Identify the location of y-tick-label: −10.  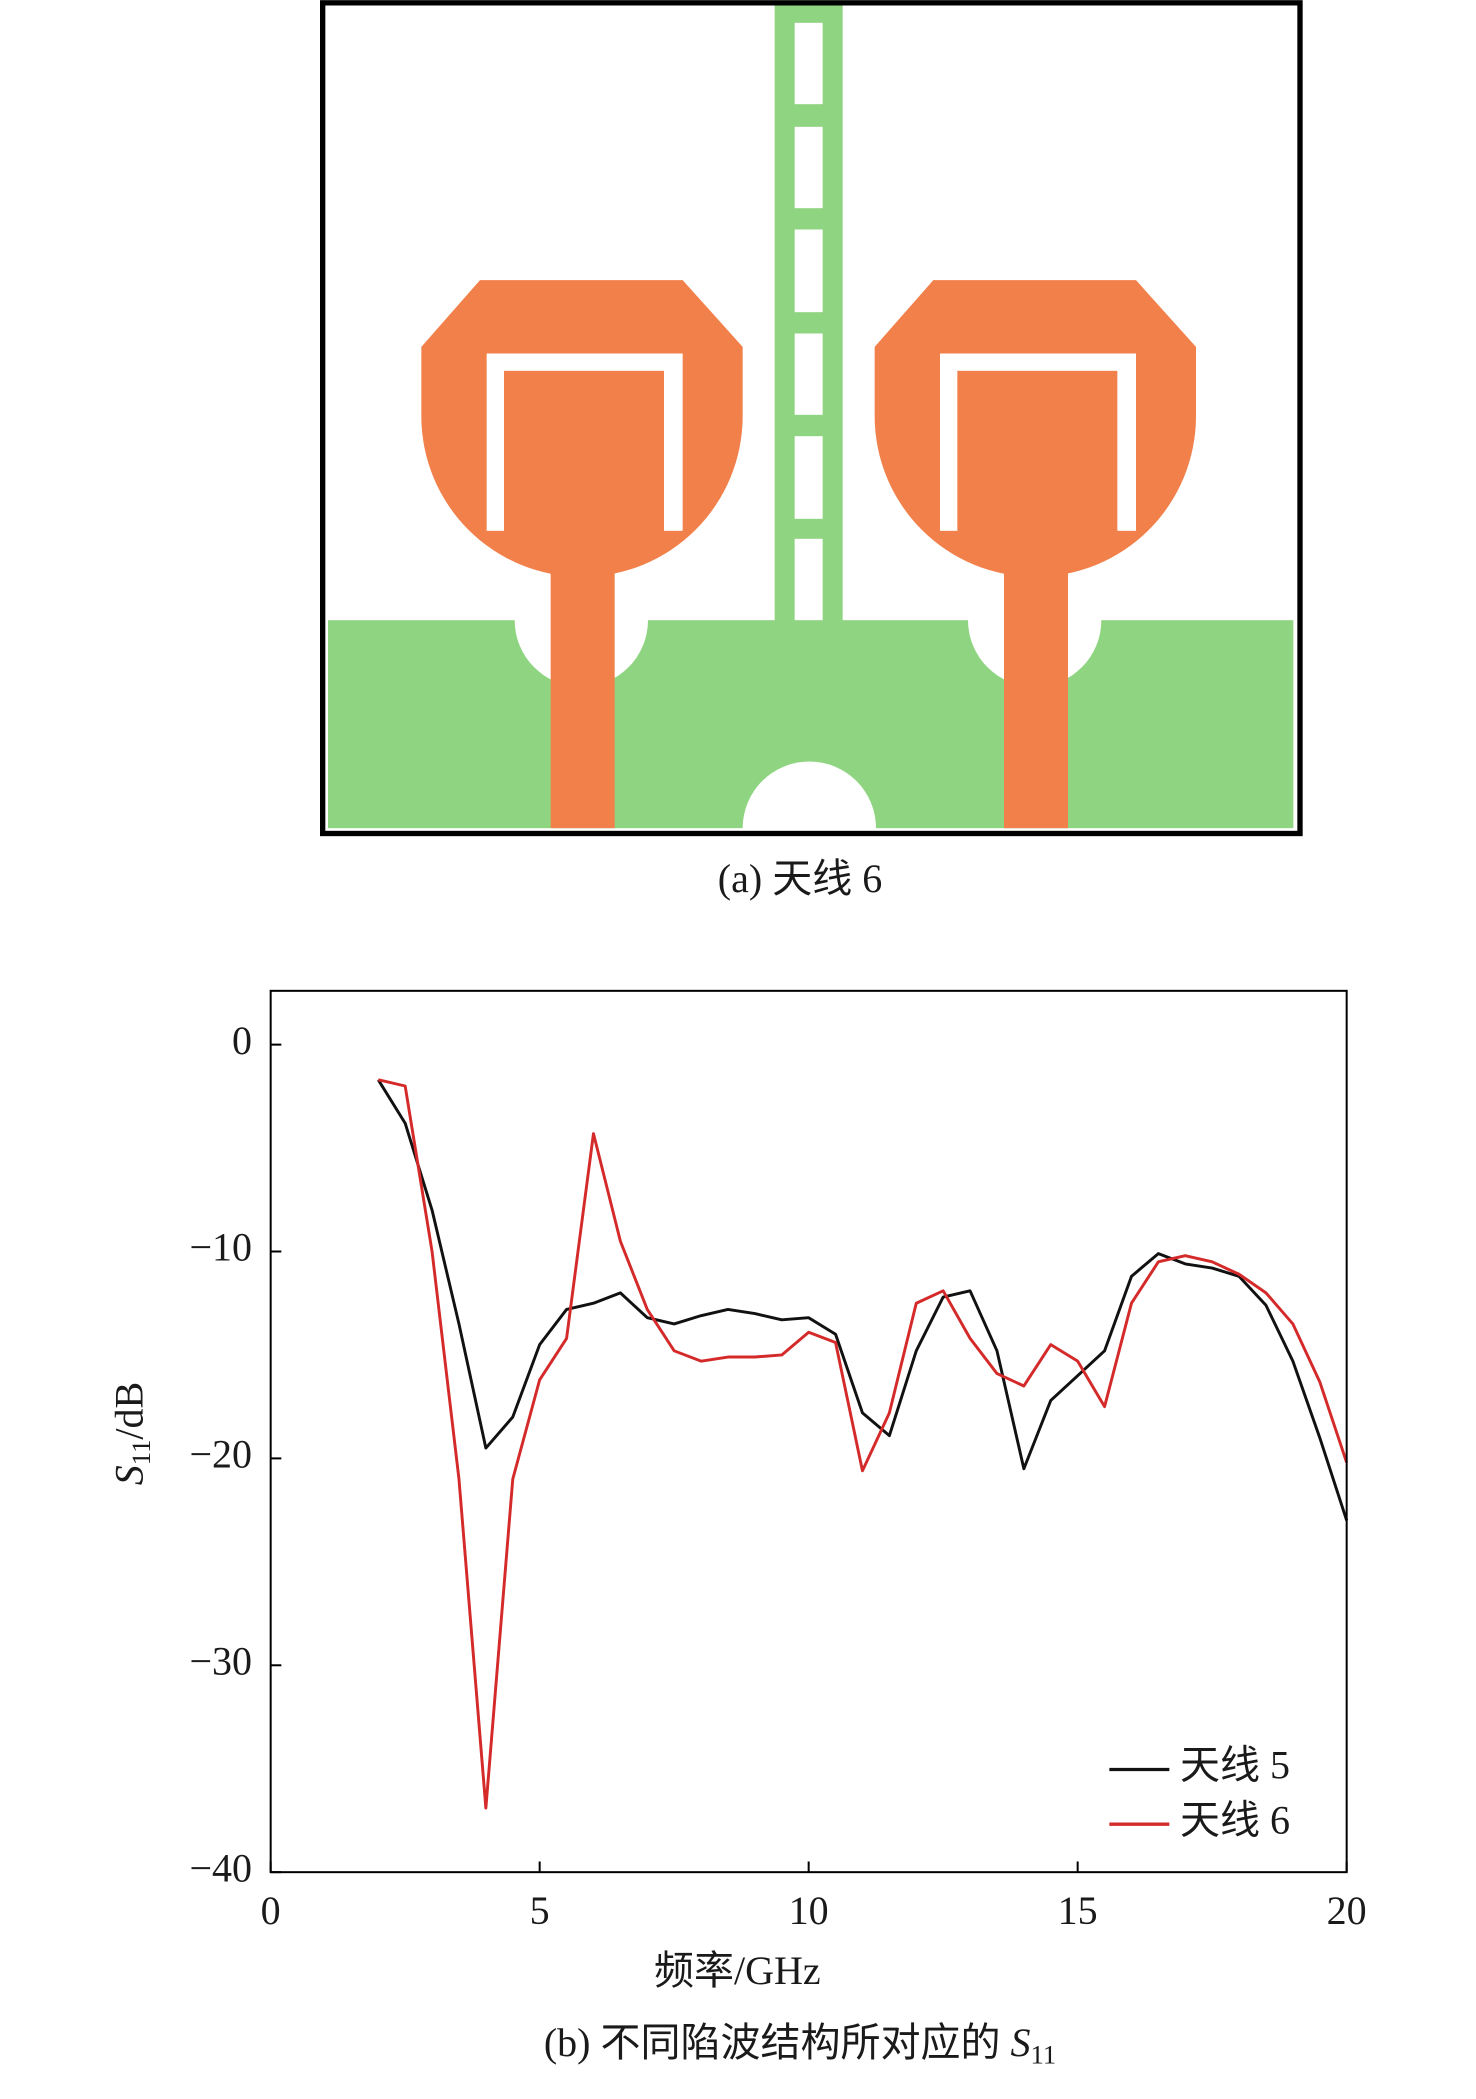
(220, 1247).